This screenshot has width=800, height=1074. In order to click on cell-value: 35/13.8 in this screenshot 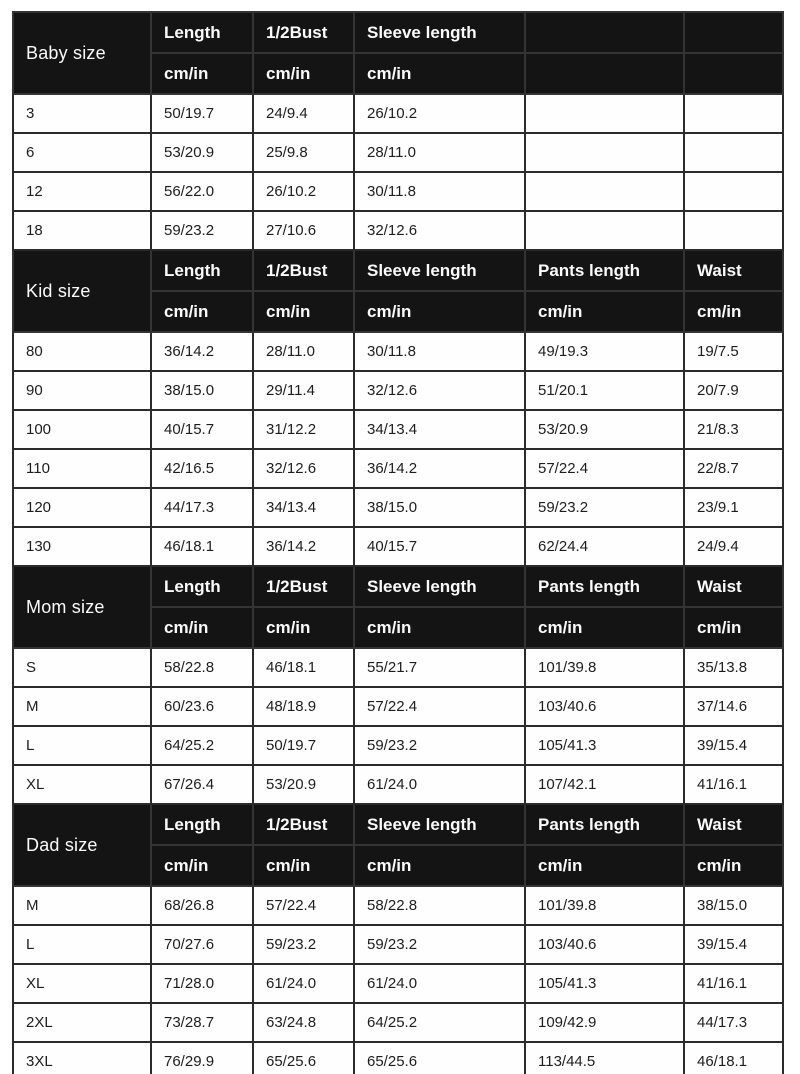, I will do `click(733, 667)`.